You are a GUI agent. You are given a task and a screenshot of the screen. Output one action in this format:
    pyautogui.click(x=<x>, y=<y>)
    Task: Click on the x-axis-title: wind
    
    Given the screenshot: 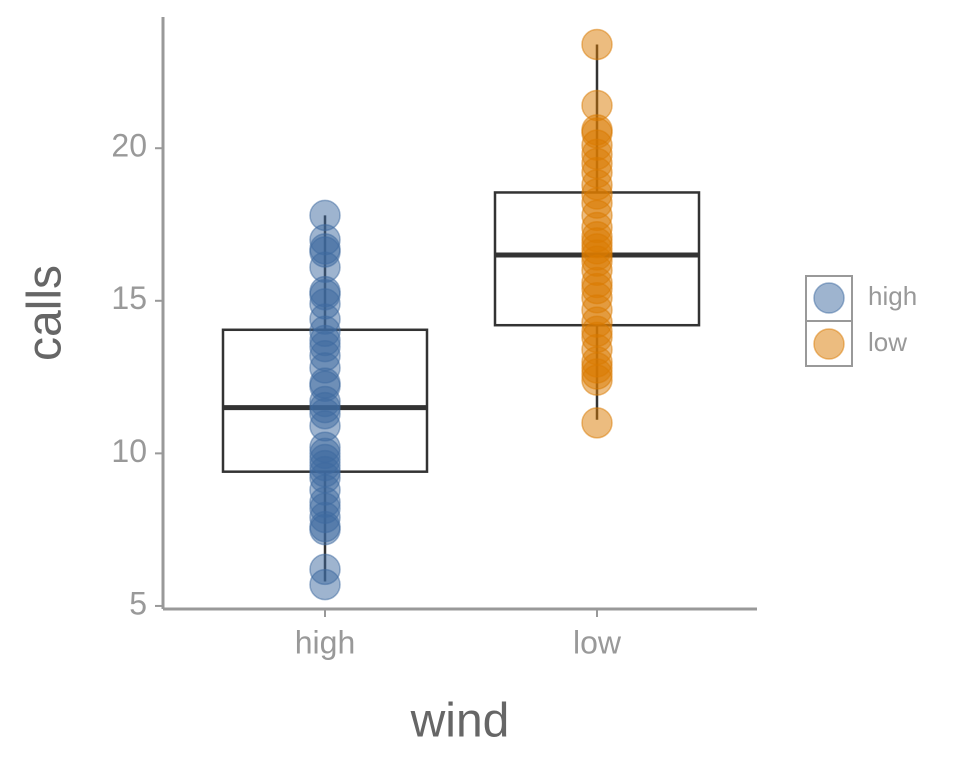 What is the action you would take?
    pyautogui.click(x=460, y=721)
    